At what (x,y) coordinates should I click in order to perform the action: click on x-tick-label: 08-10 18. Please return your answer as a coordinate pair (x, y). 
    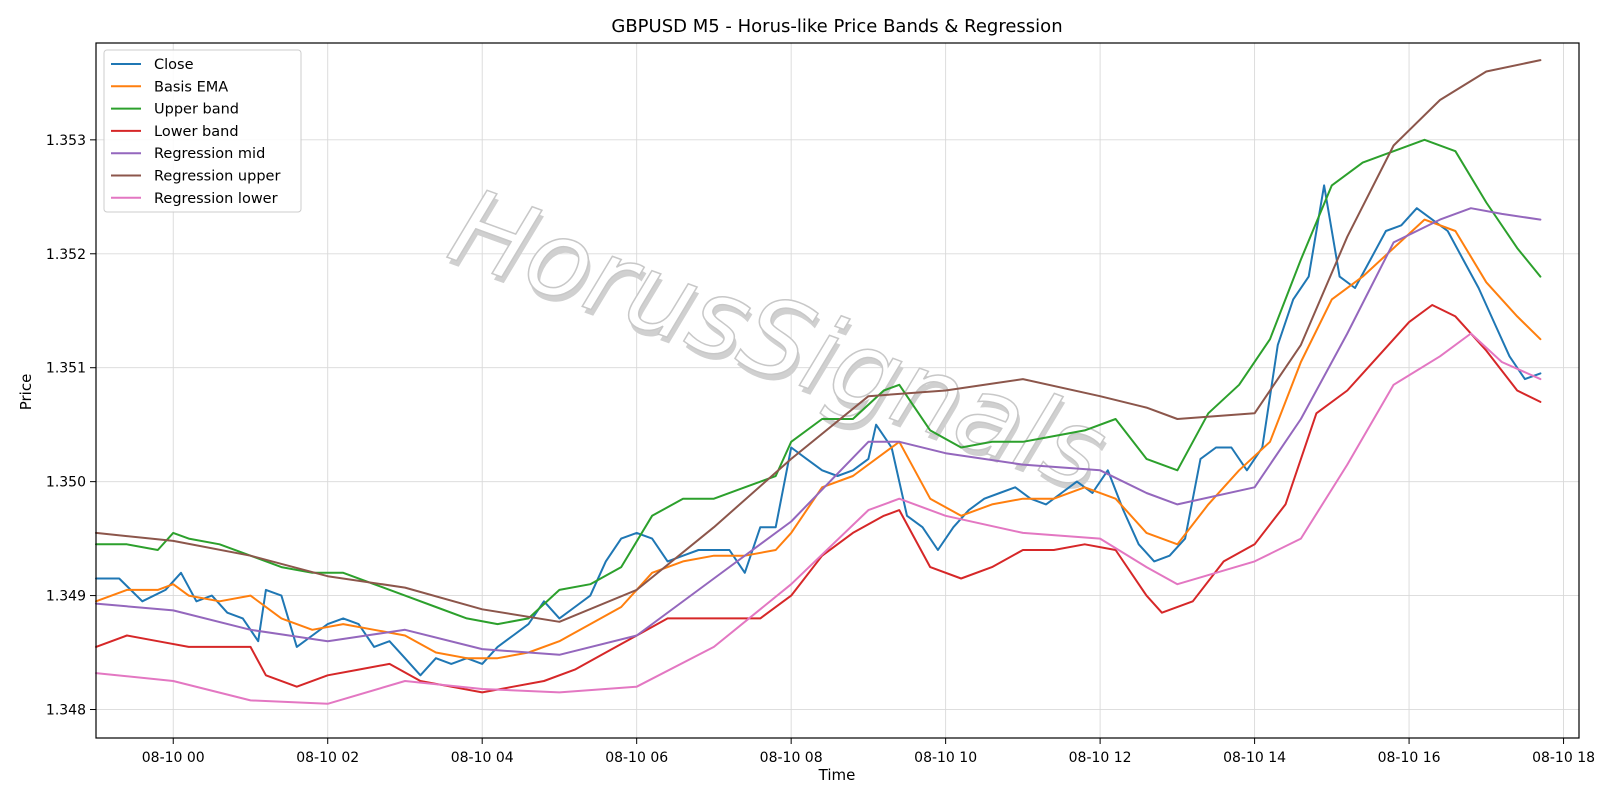
    Looking at the image, I should click on (1563, 758).